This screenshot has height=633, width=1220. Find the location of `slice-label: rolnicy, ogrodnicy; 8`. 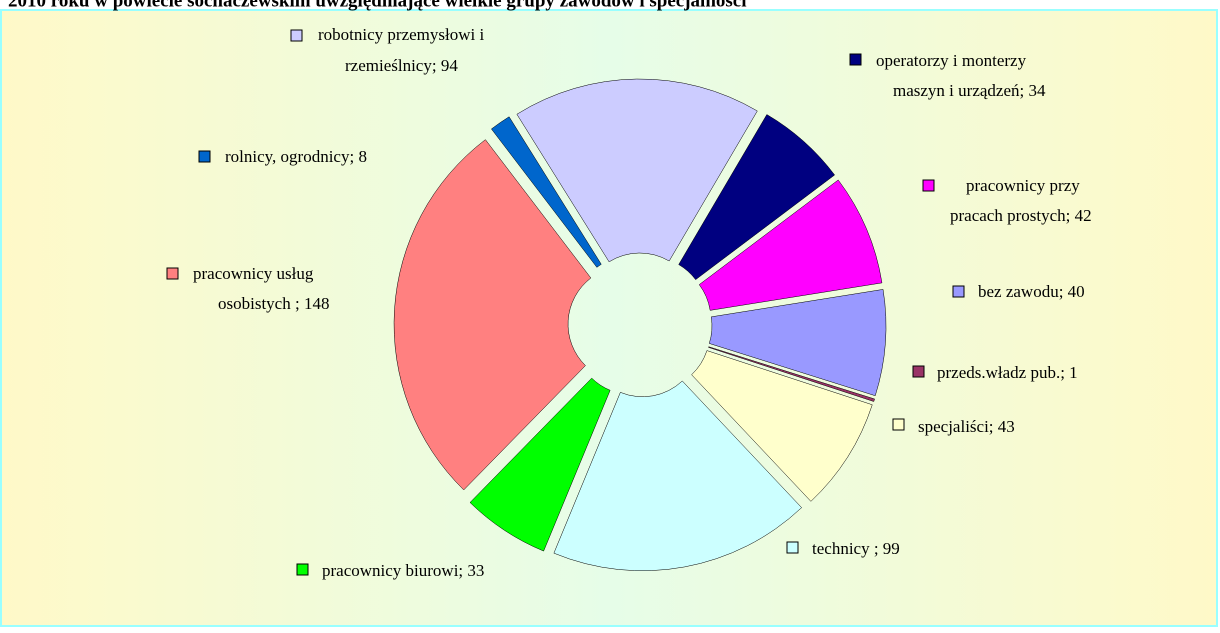

slice-label: rolnicy, ogrodnicy; 8 is located at coordinates (296, 156).